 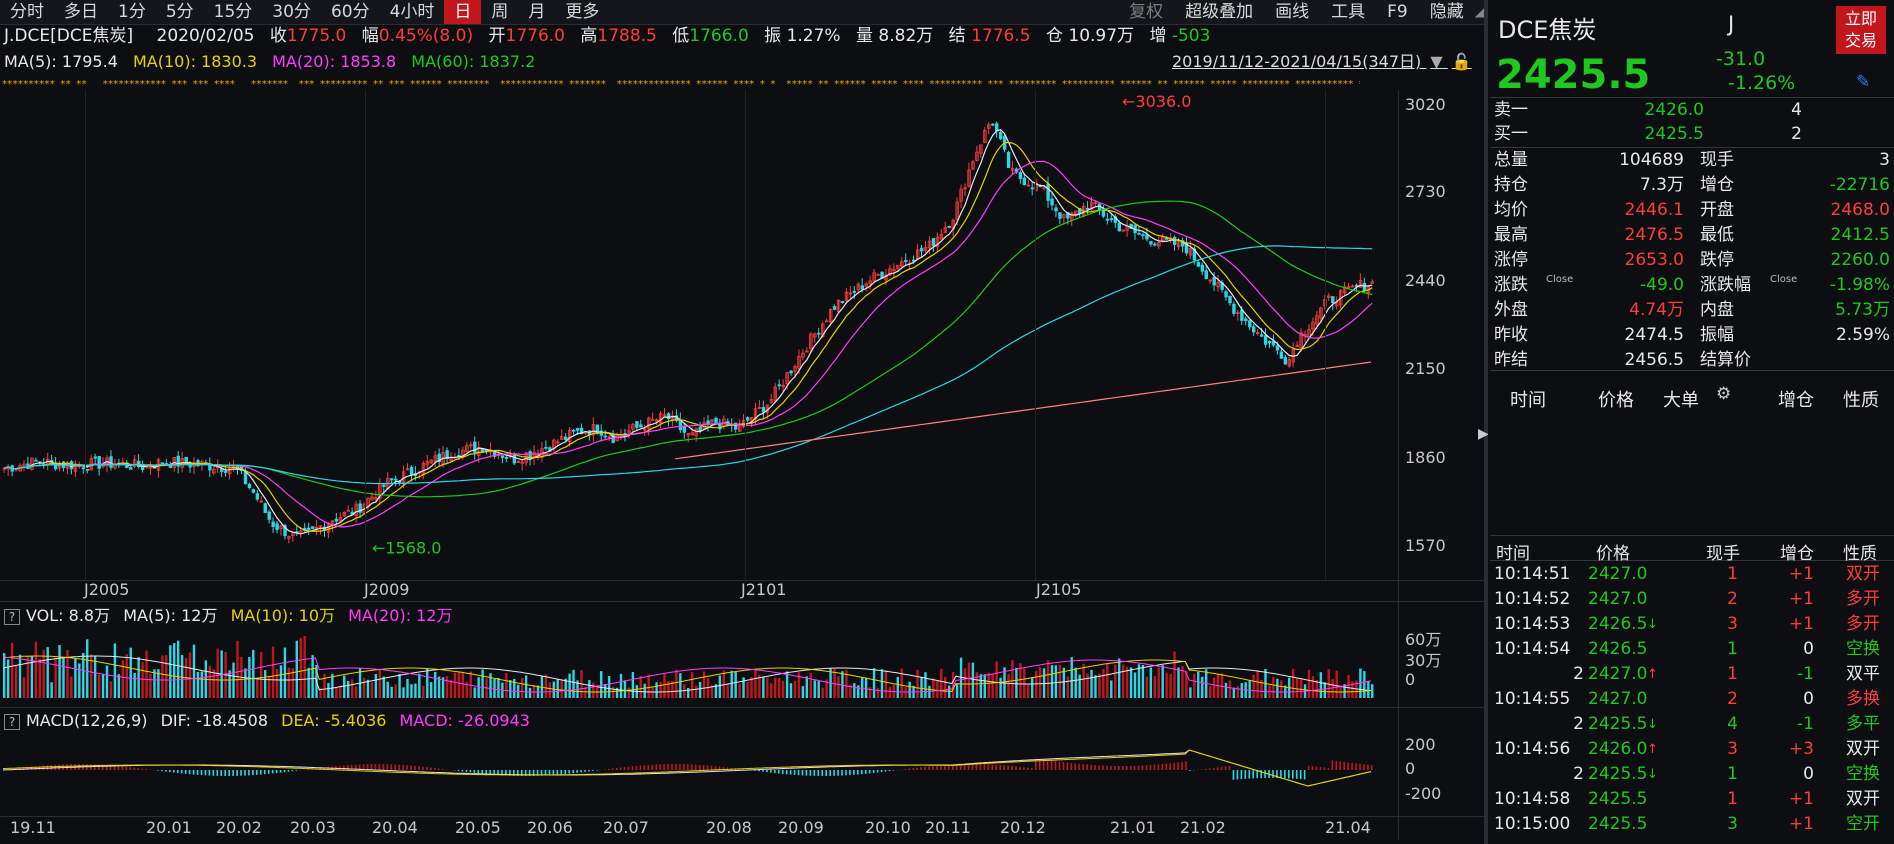 What do you see at coordinates (948, 827) in the screenshot?
I see `date-tick: 20.11` at bounding box center [948, 827].